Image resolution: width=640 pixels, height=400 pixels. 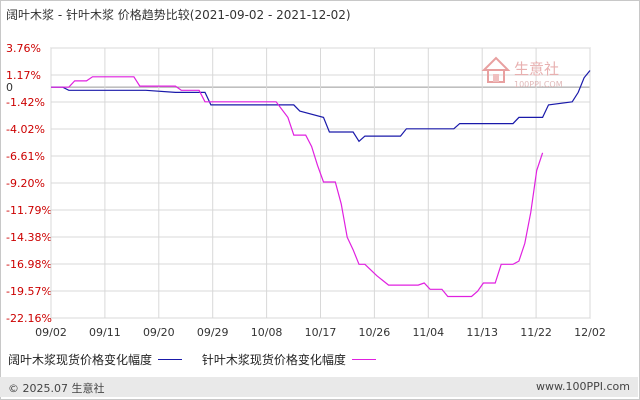 I want to click on house-icon, so click(x=496, y=69).